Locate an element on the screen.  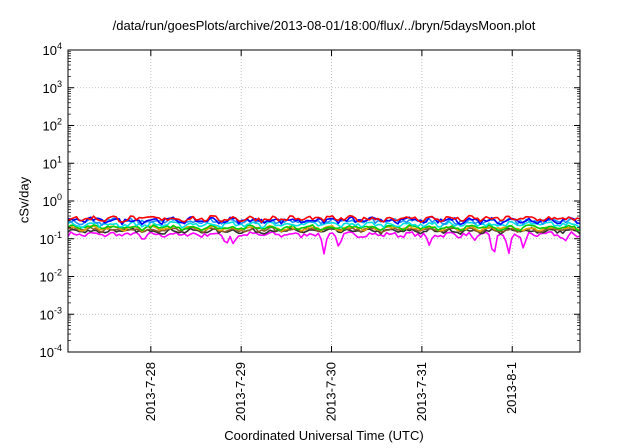
y-tick-exponent: -4 is located at coordinates (58, 348).